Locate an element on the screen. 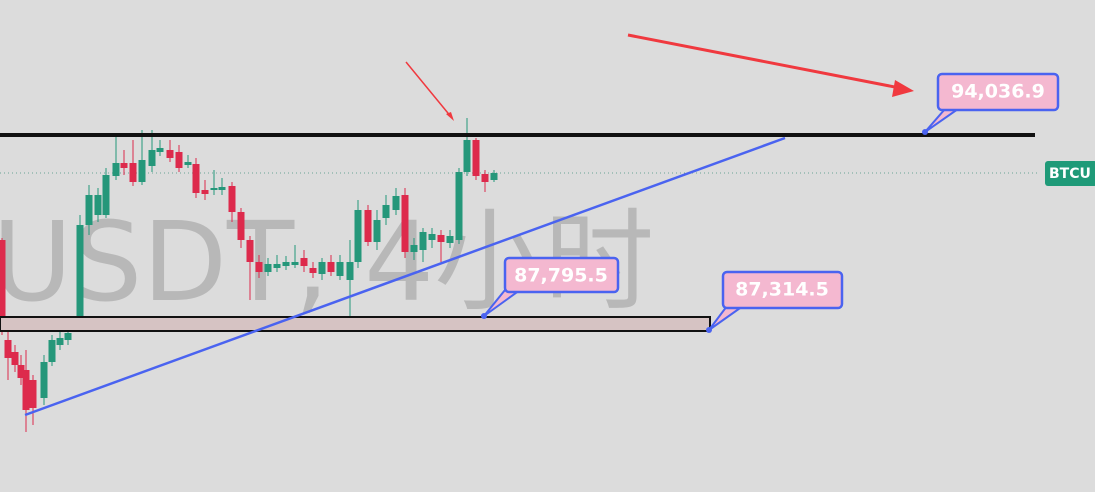  support-zone is located at coordinates (355, 324).